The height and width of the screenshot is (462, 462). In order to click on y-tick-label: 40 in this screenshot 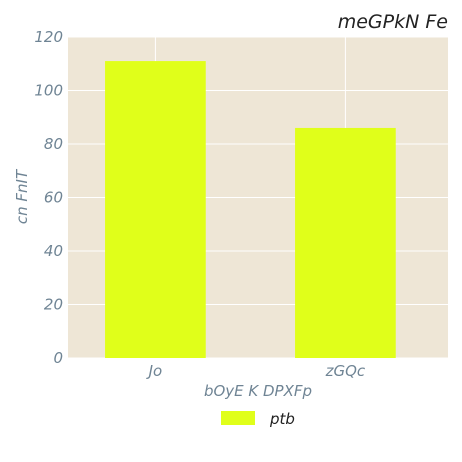, I will do `click(53, 251)`.